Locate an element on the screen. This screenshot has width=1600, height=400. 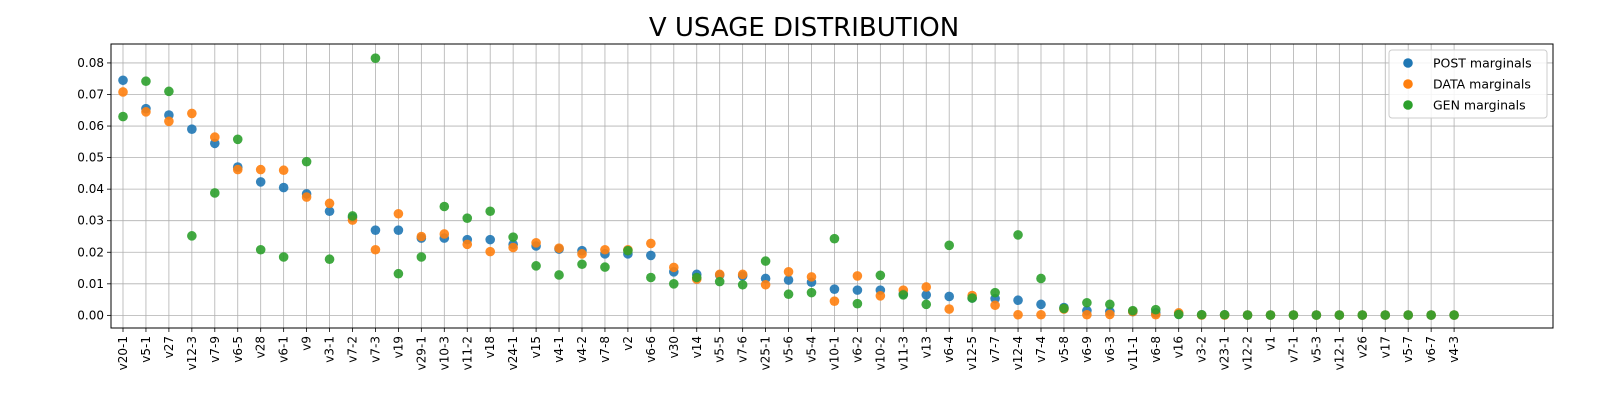
x-tick-label: v7-7 is located at coordinates (995, 349).